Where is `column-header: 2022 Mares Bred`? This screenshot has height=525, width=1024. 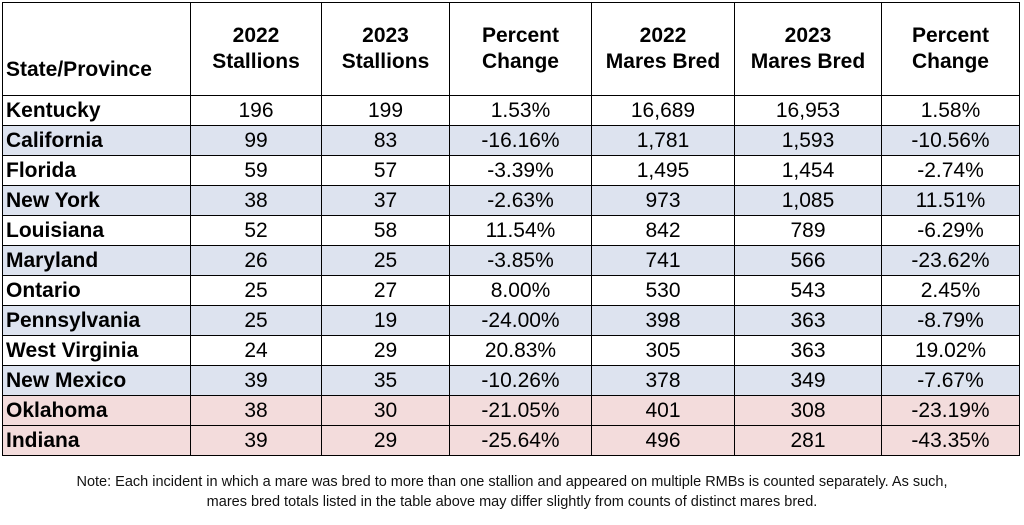 column-header: 2022 Mares Bred is located at coordinates (663, 49).